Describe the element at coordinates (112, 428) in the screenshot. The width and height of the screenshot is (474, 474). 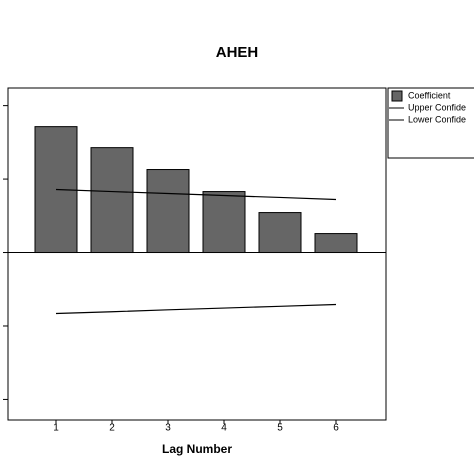
I see `x-tick-label: 2` at that location.